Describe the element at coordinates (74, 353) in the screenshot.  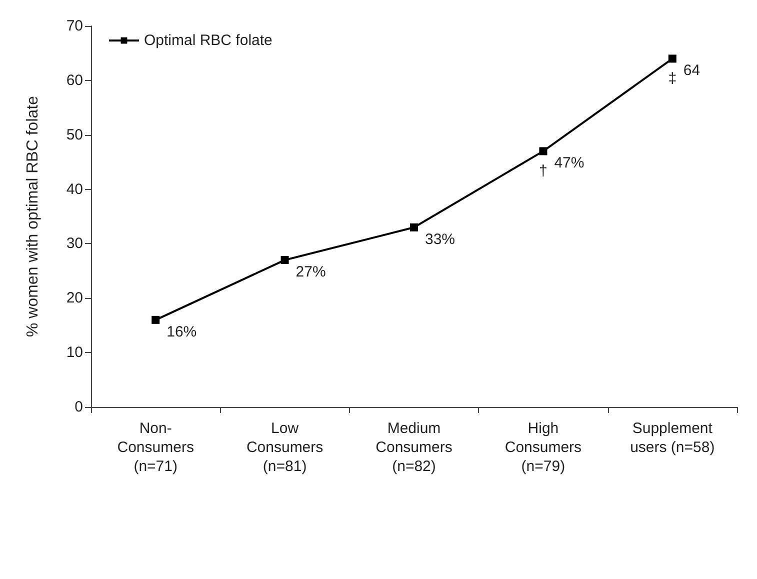
I see `y-tick-label: 10` at that location.